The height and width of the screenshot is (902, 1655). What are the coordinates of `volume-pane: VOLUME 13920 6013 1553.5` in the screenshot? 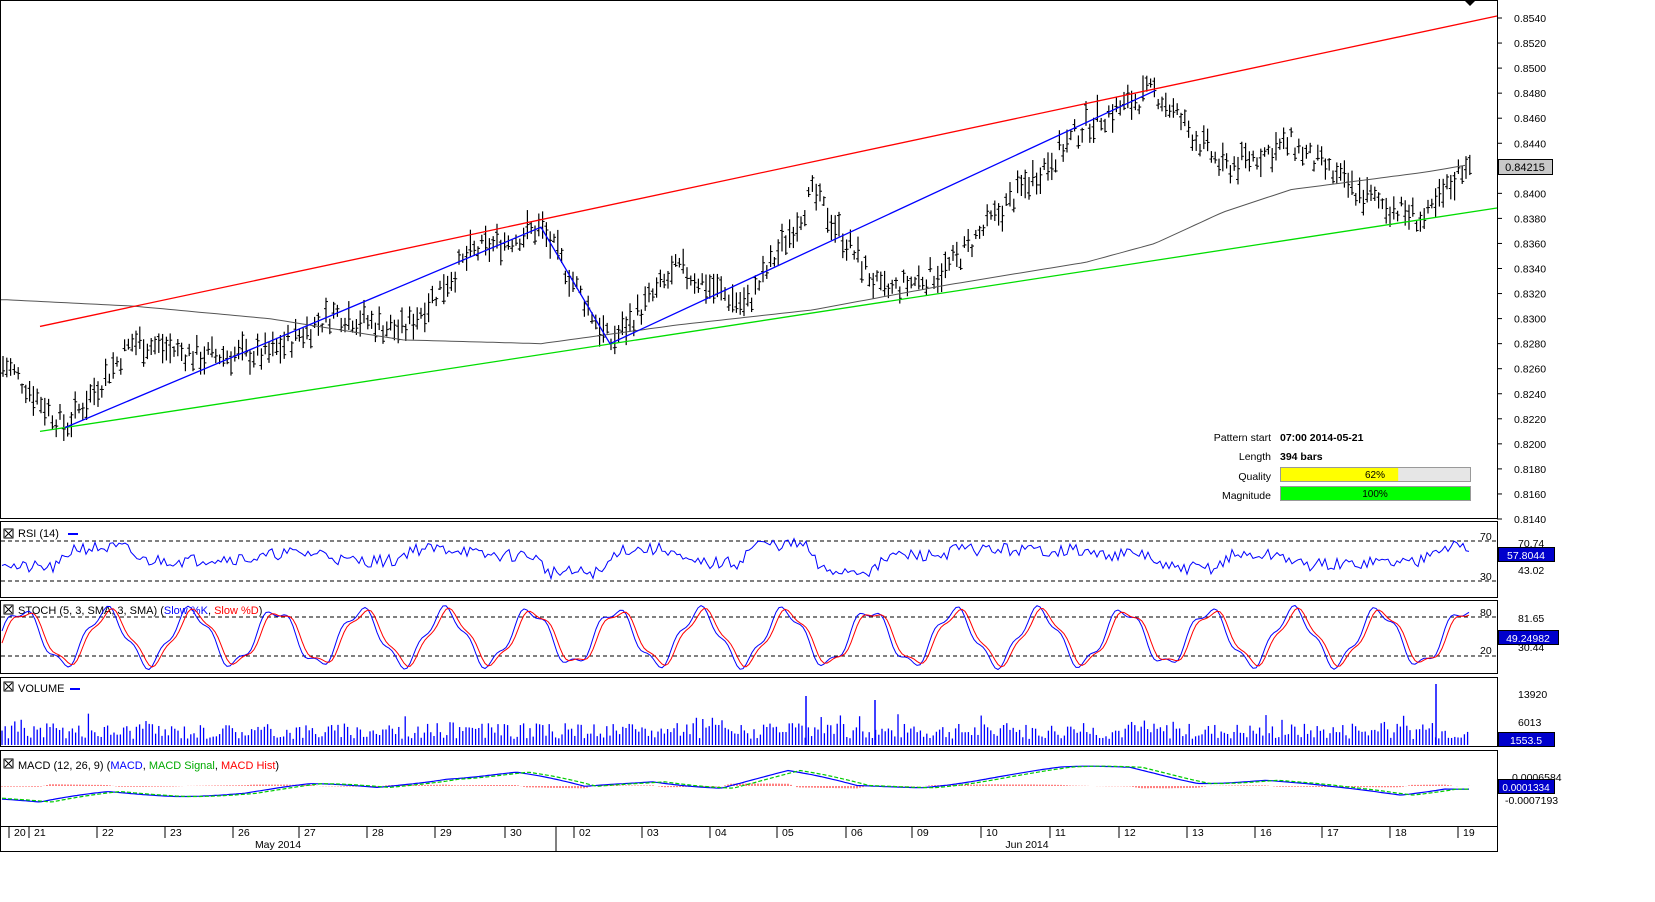 It's located at (778, 714).